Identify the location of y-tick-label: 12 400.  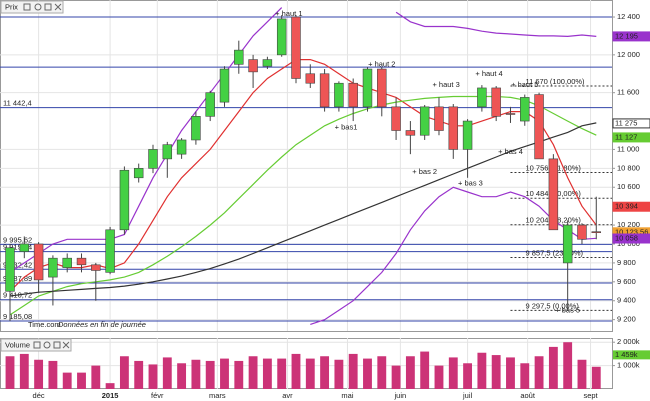
(628, 16).